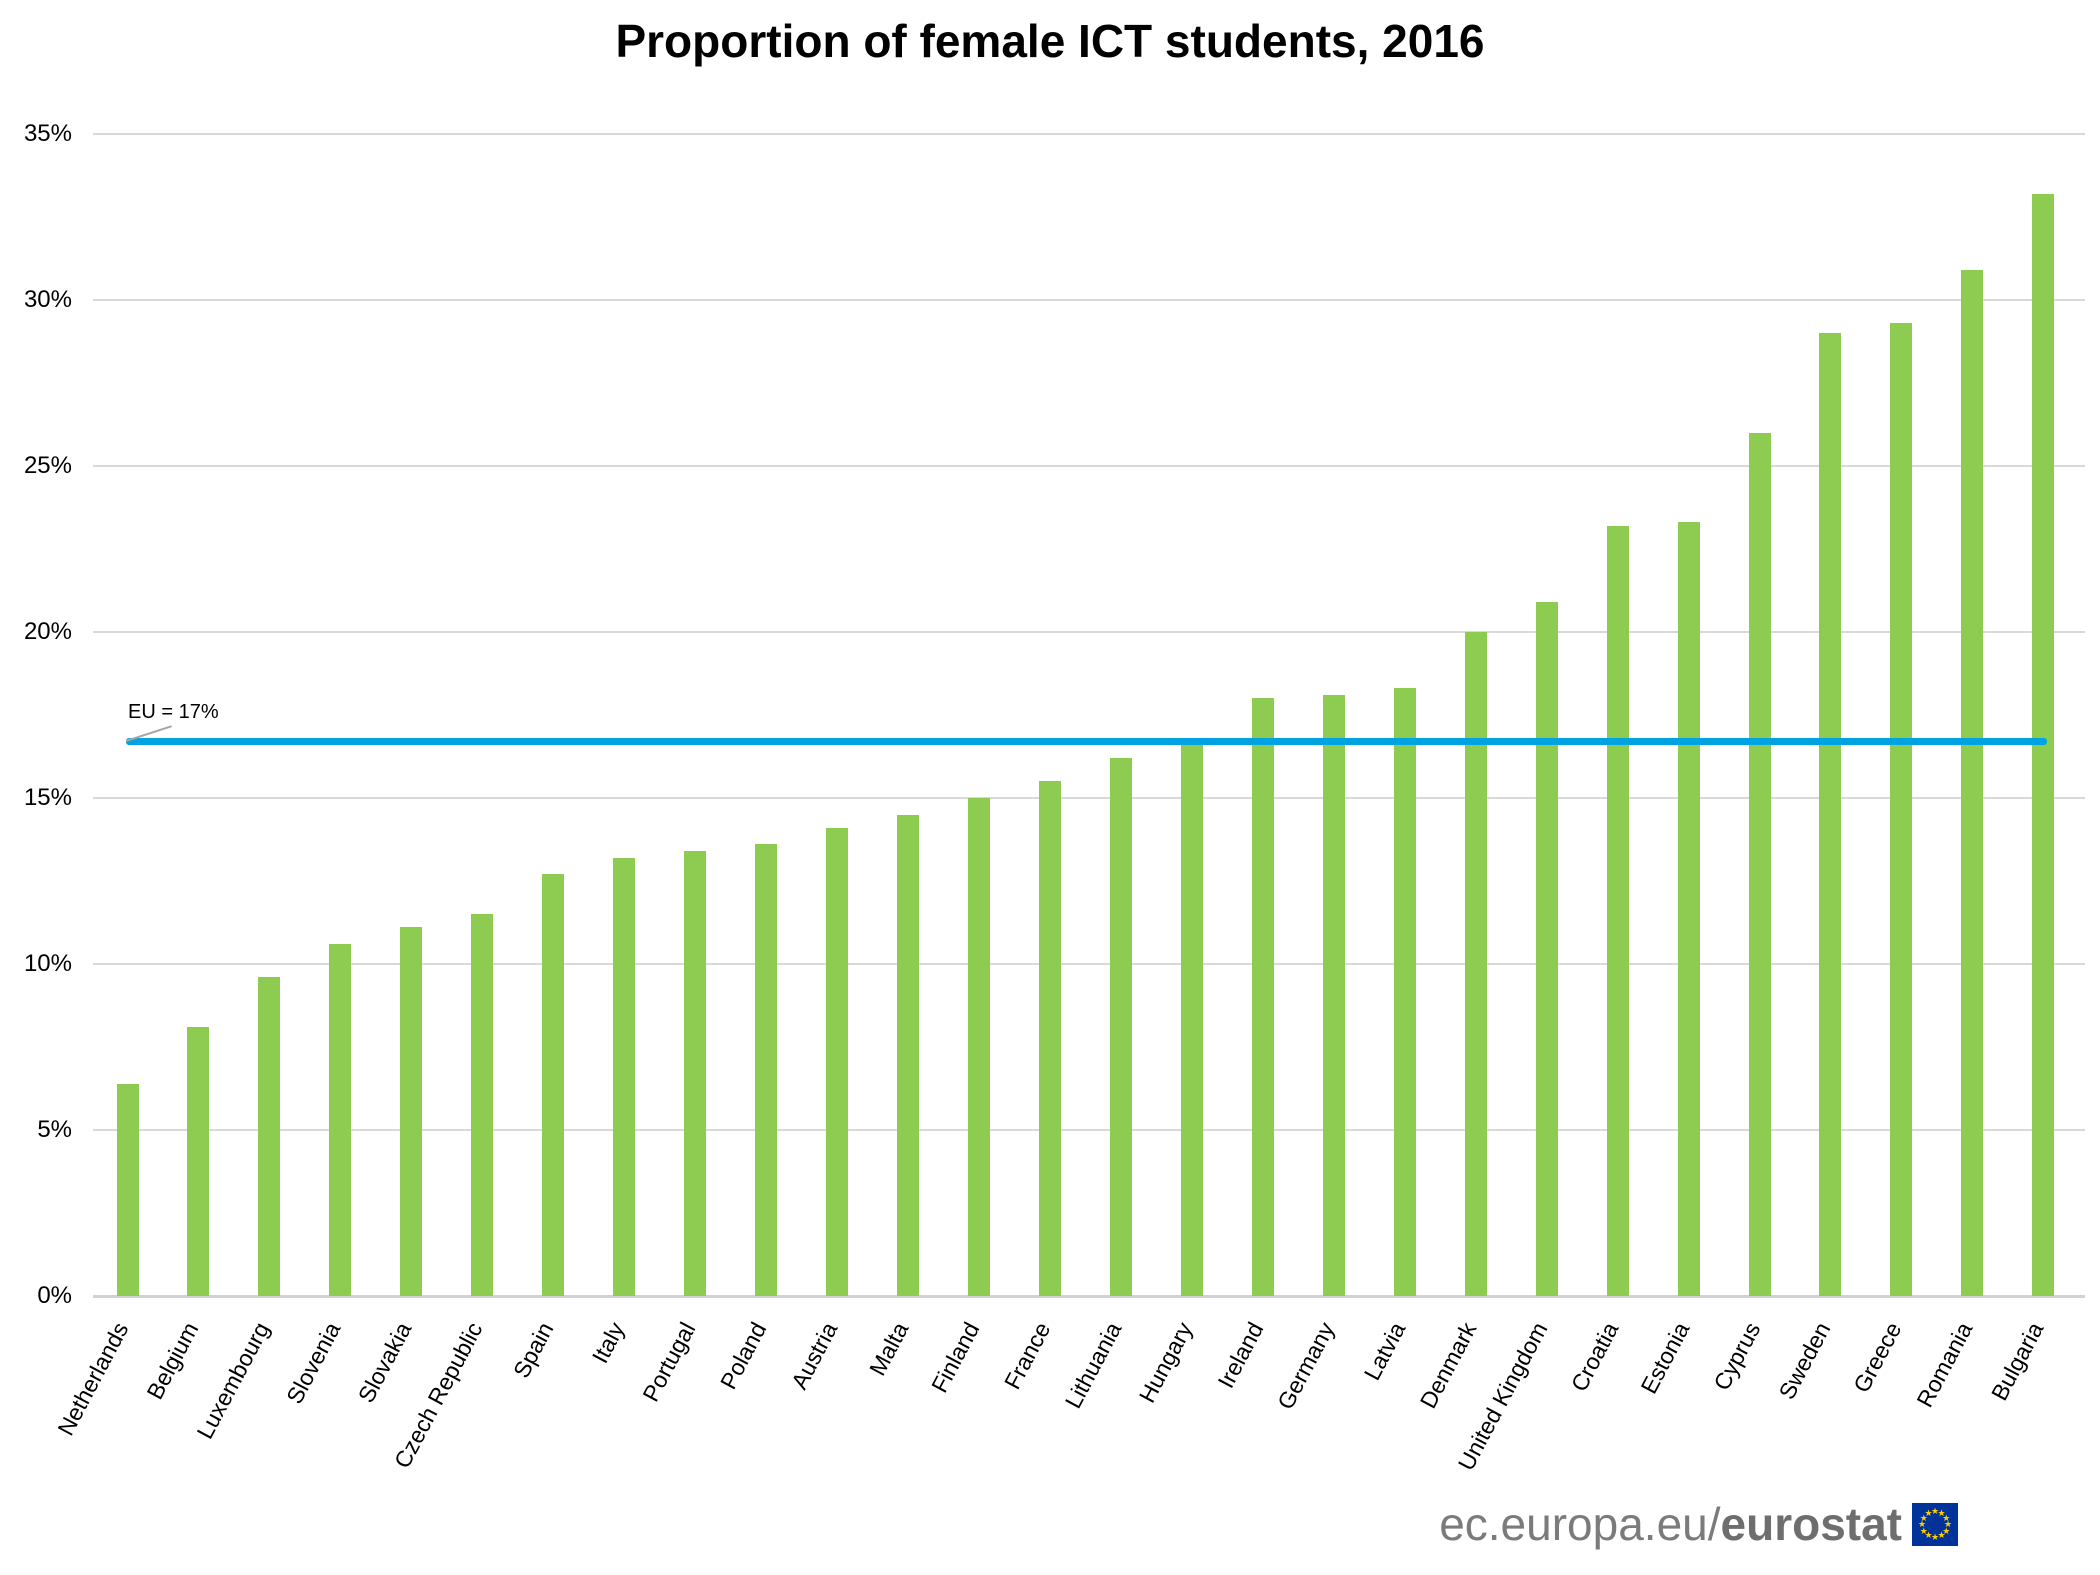 This screenshot has height=1575, width=2100. What do you see at coordinates (47, 133) in the screenshot?
I see `y-axis-tick-label: 35%` at bounding box center [47, 133].